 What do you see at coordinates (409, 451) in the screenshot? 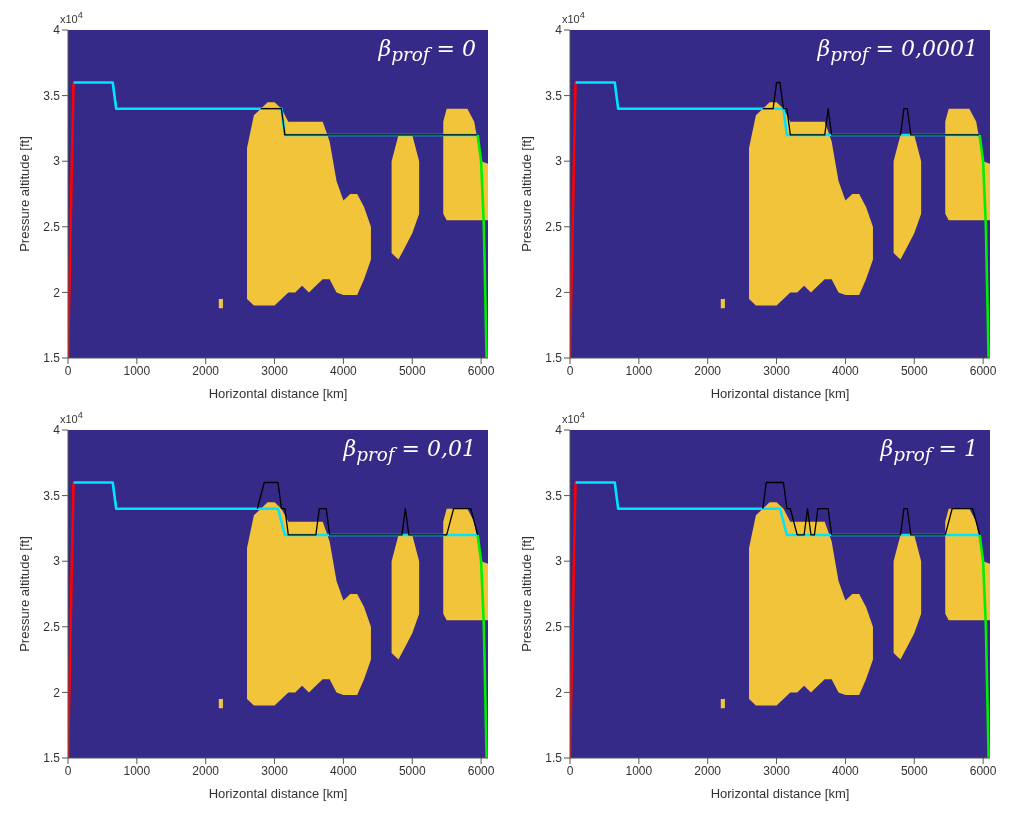
I see `chart-title: β$_{prof}$ = 0,01` at bounding box center [409, 451].